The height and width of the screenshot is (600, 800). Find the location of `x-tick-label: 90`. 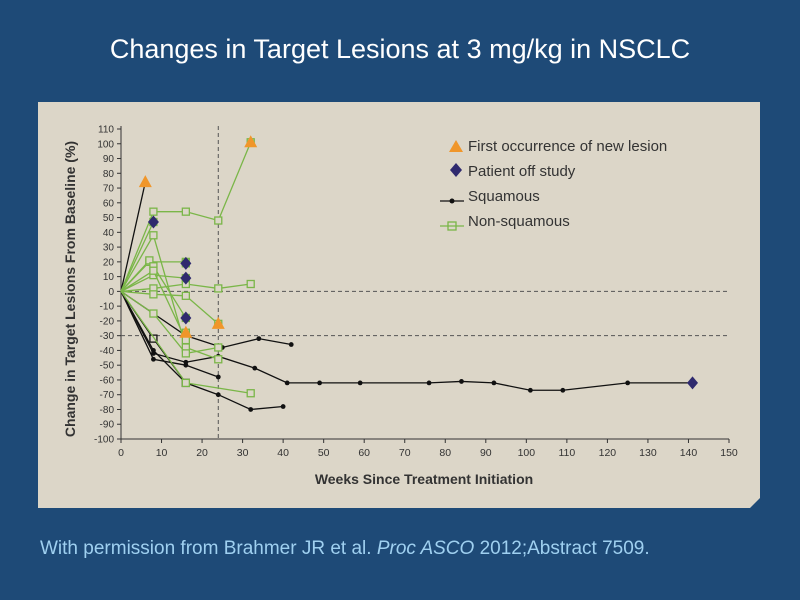

x-tick-label: 90 is located at coordinates (486, 453).